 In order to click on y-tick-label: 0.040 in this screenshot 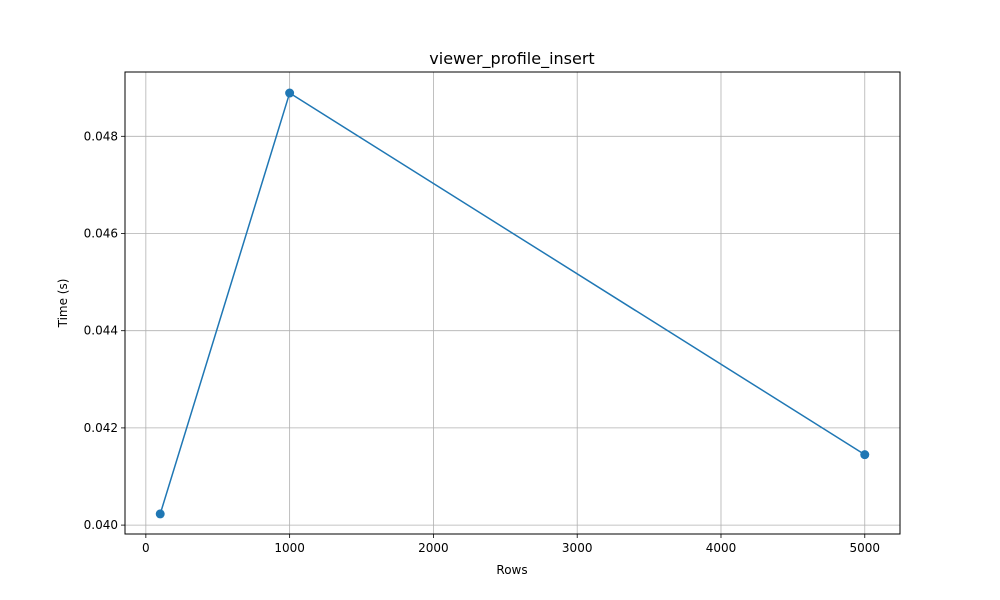, I will do `click(101, 525)`.